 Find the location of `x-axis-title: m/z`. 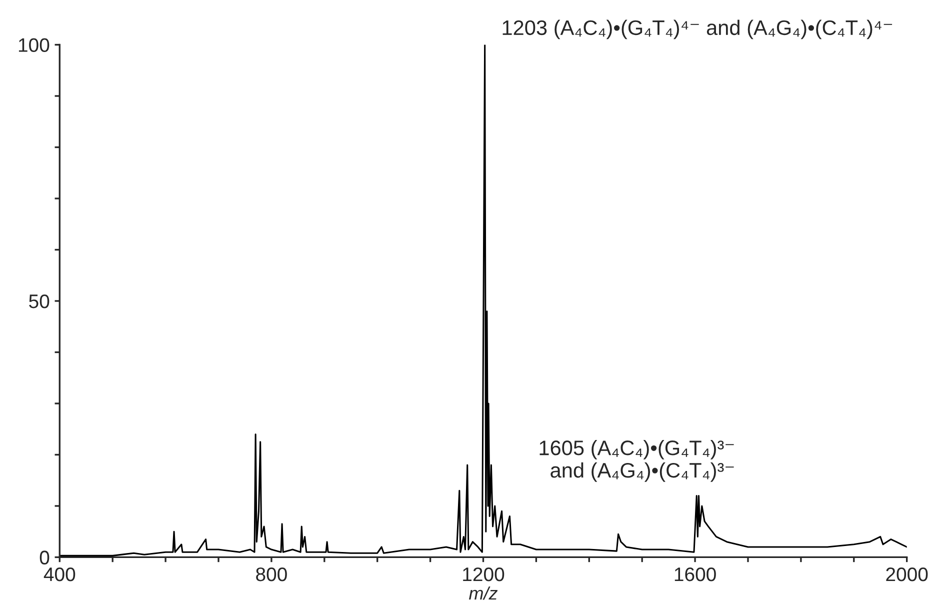

x-axis-title: m/z is located at coordinates (483, 593).